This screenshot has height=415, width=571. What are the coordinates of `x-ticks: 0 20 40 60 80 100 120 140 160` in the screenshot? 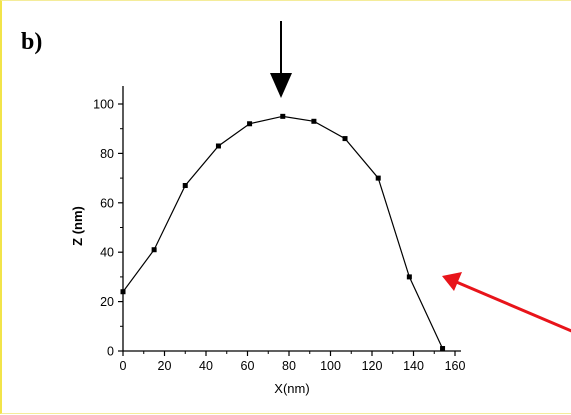 It's located at (293, 362).